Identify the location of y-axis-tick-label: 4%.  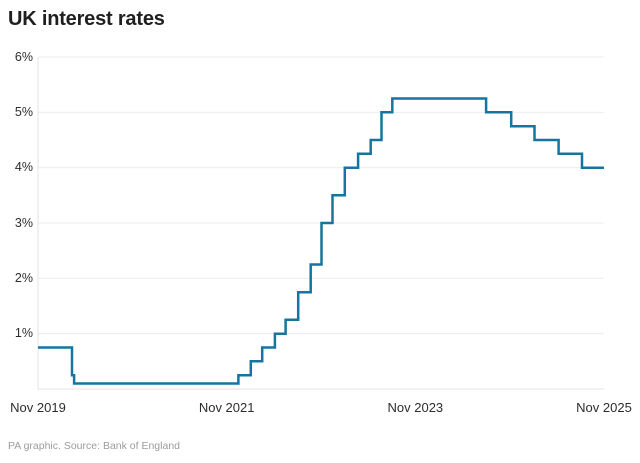
(23, 167).